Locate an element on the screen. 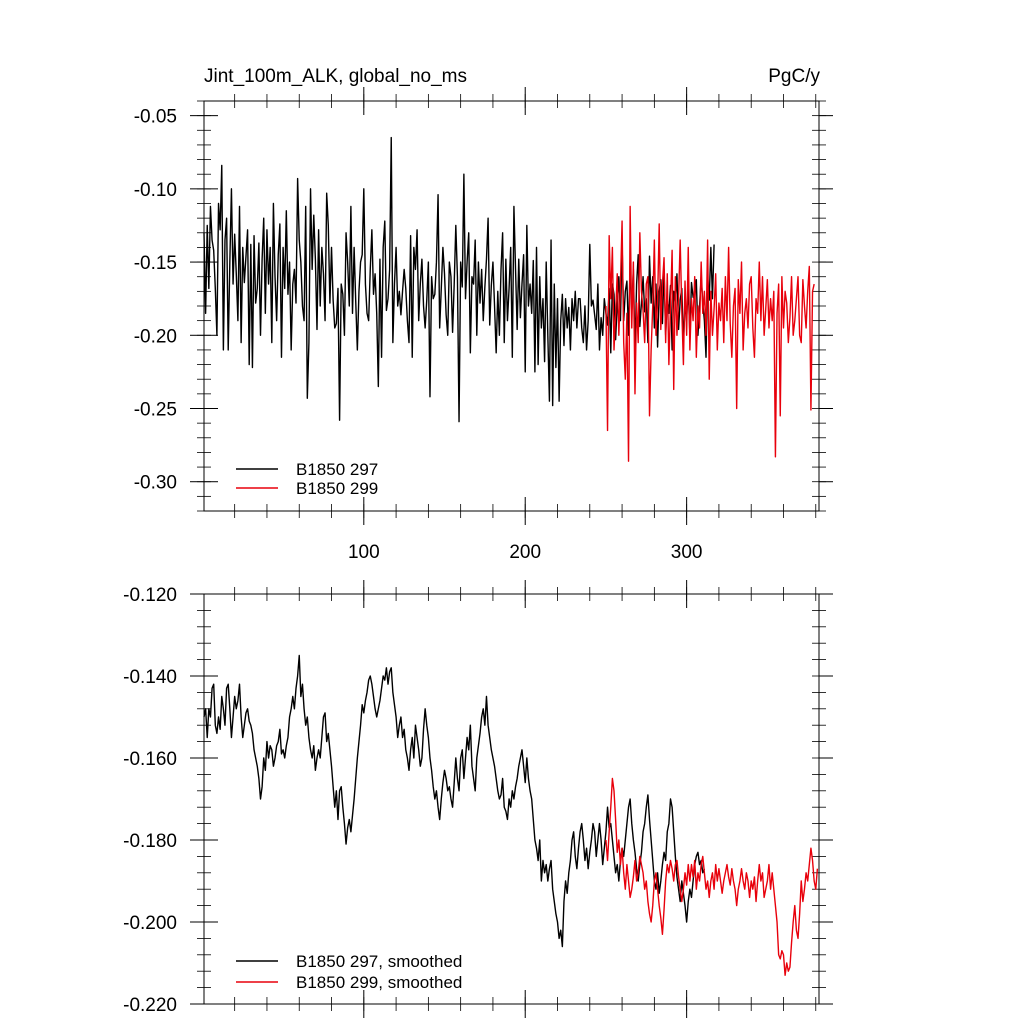  top-xtick-label: 100 is located at coordinates (364, 552).